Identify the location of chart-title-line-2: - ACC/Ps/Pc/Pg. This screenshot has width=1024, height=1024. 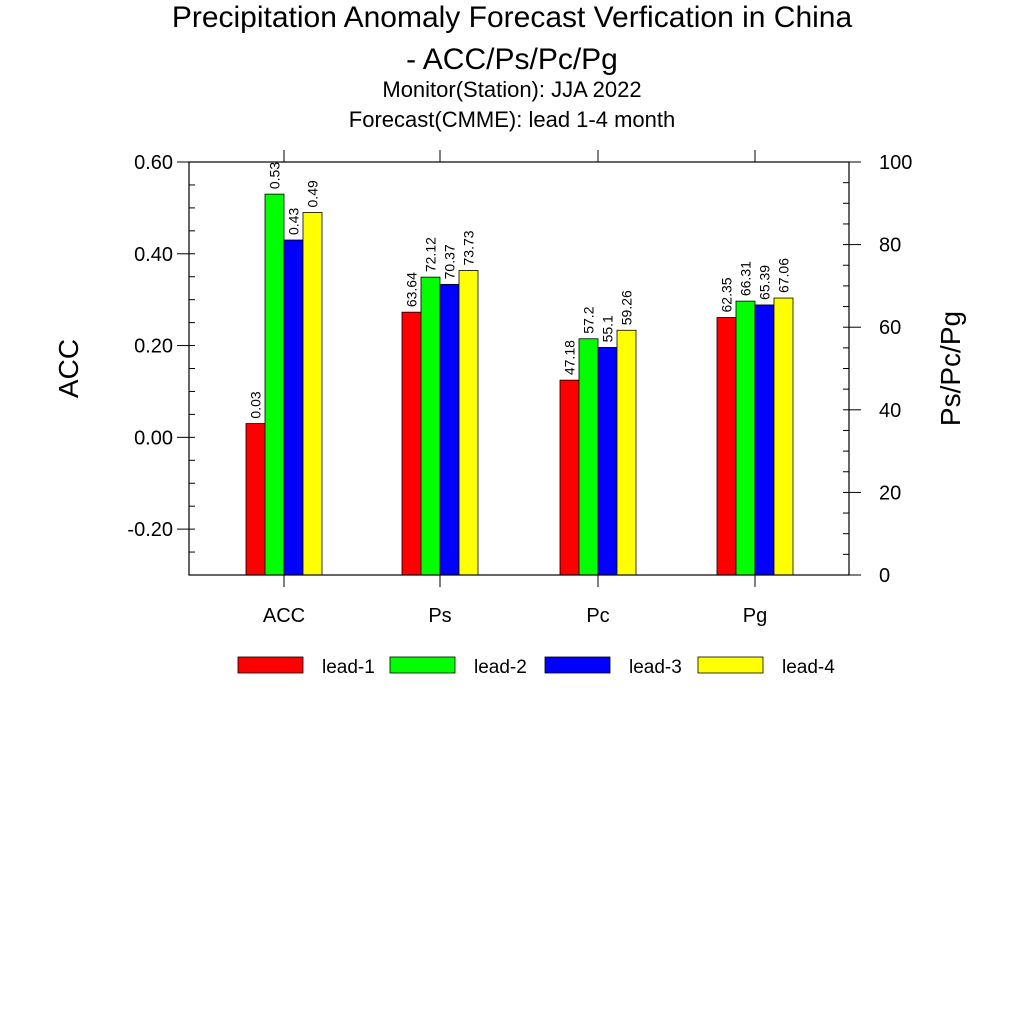
(512, 59).